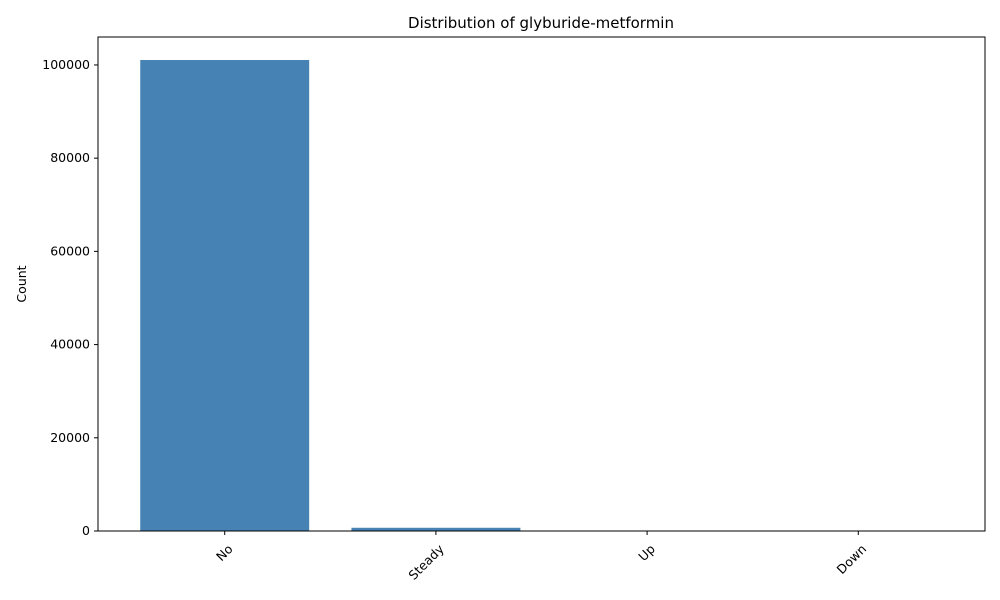 The width and height of the screenshot is (1000, 600). I want to click on x-tick-label: No, so click(224, 552).